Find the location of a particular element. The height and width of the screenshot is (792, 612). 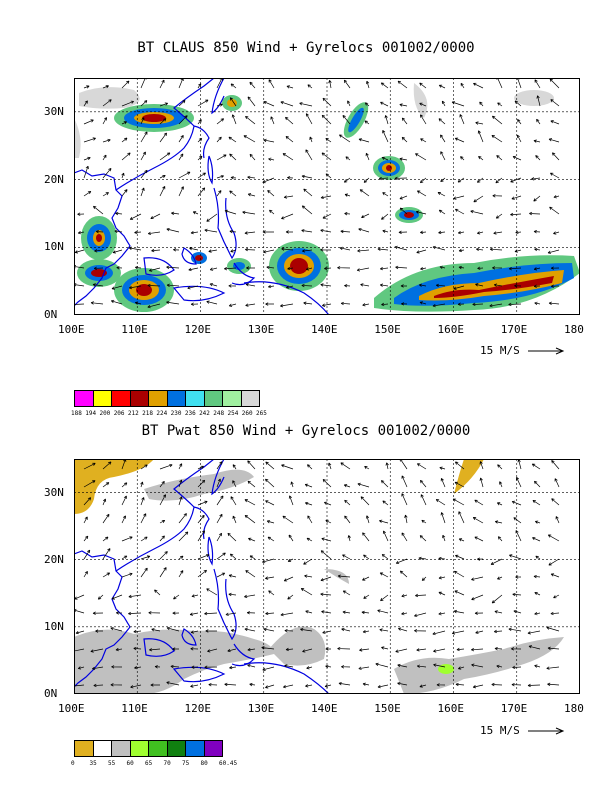

top-map-title: BT CLAUS 850 Wind + Gyrelocs 001002/0000 is located at coordinates (306, 48).